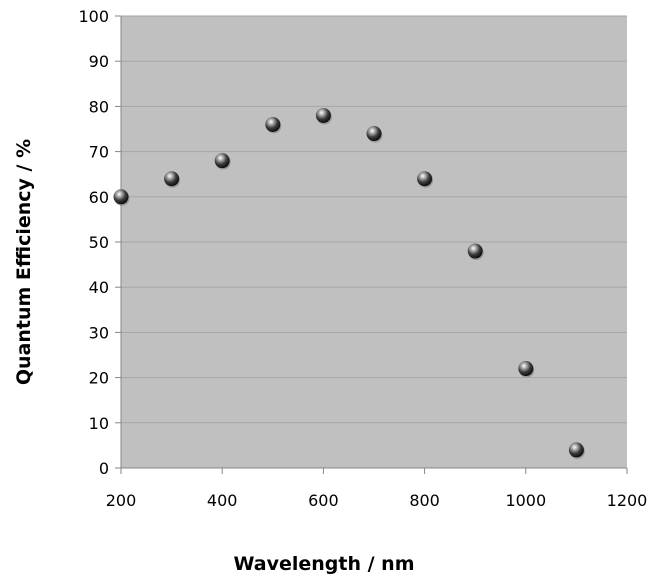 The width and height of the screenshot is (653, 584). Describe the element at coordinates (323, 564) in the screenshot. I see `x-axis-title: Wavelength / nm` at that location.